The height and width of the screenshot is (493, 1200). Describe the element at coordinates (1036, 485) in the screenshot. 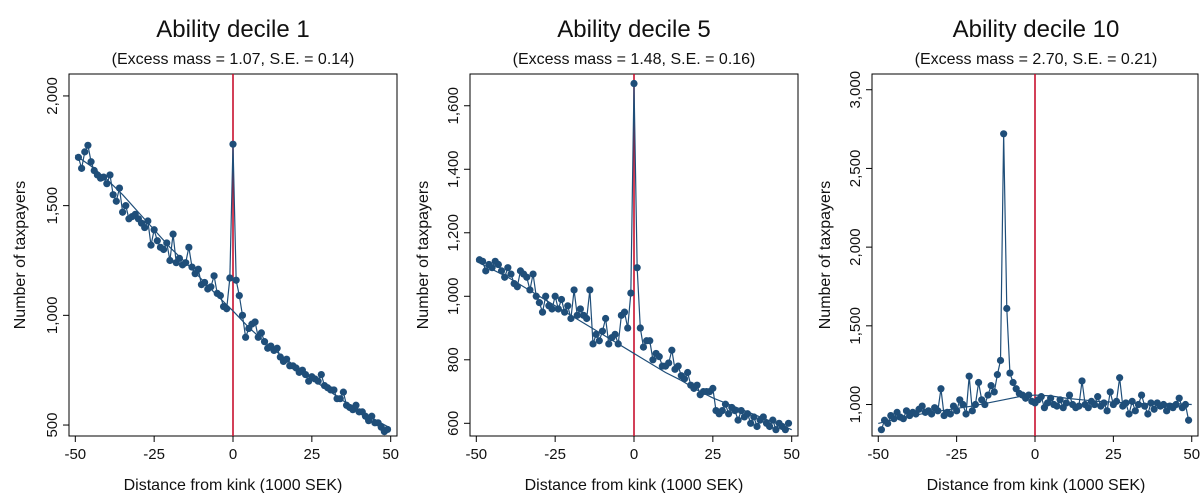

I see `x-axis-label-3: Distance from kink (1000 SEK)` at that location.